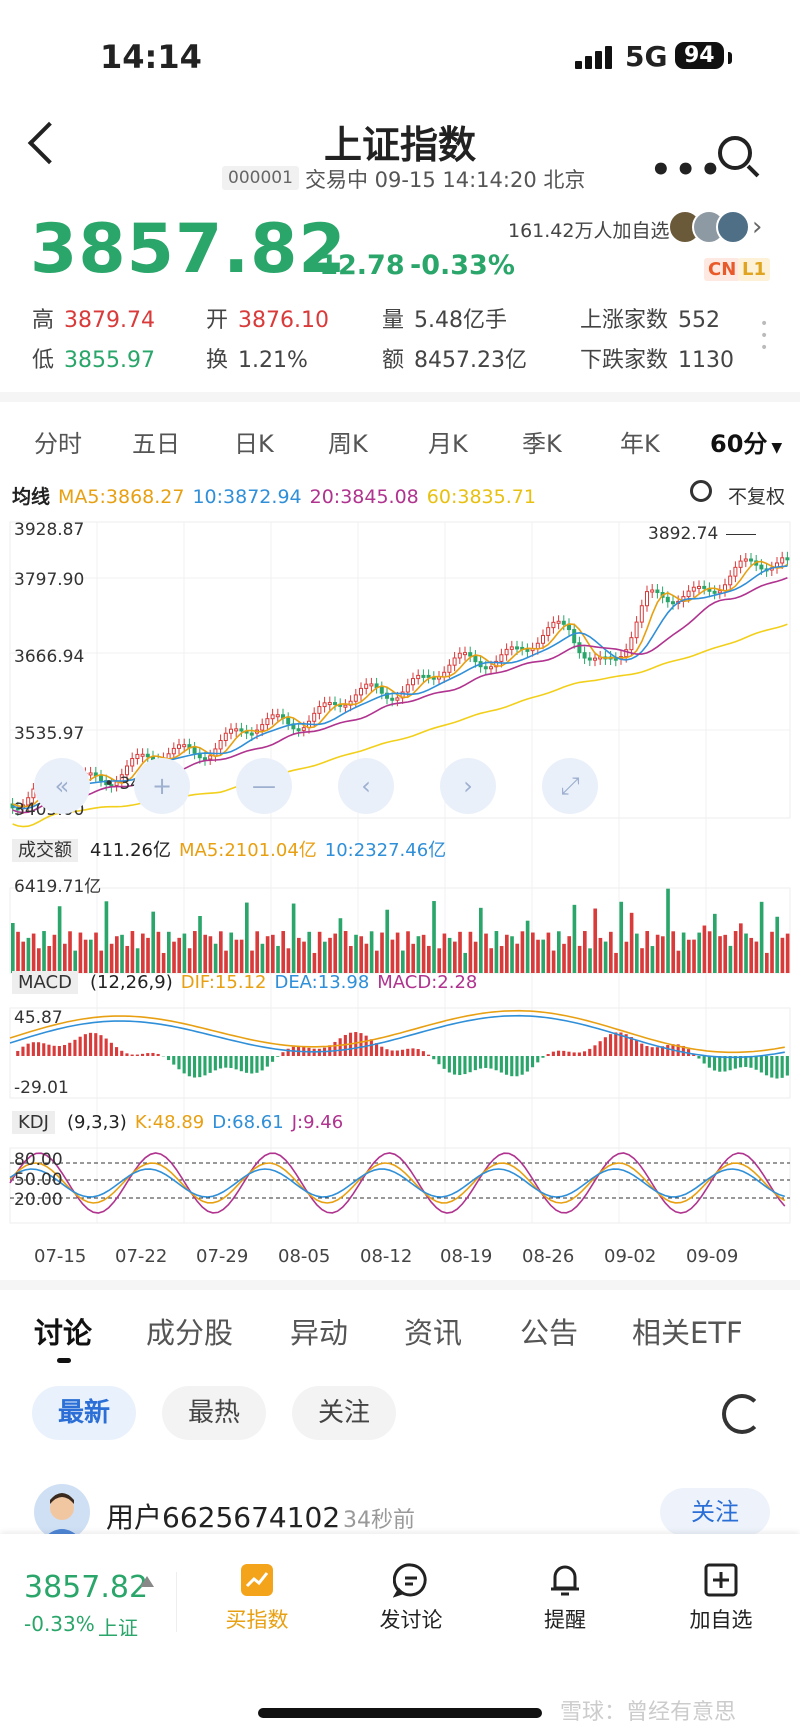  What do you see at coordinates (93, 320) in the screenshot?
I see `stat-high: 高 3879.74` at bounding box center [93, 320].